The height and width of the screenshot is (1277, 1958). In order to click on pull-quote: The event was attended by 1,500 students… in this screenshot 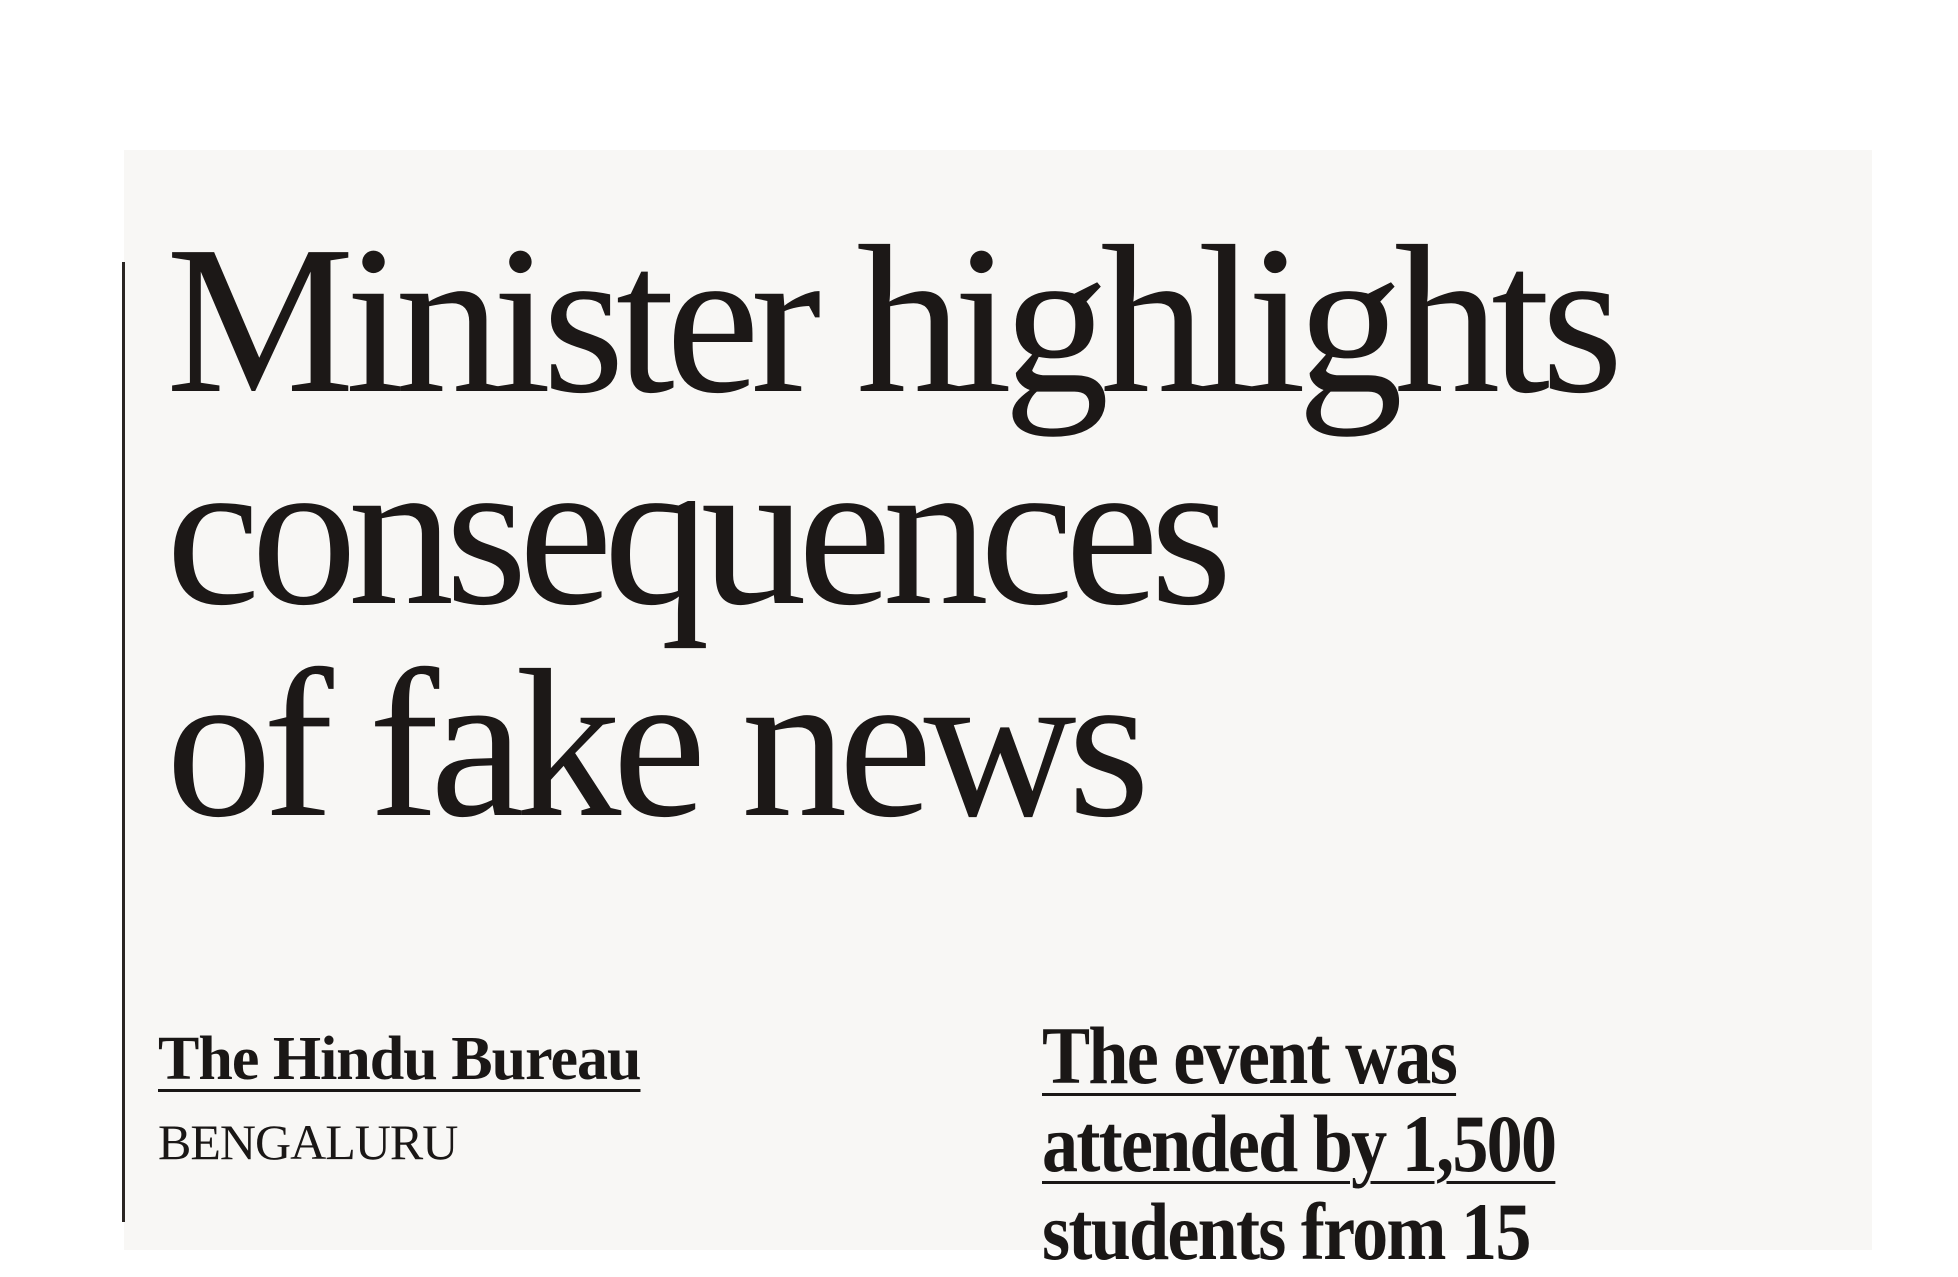, I will do `click(1299, 1143)`.